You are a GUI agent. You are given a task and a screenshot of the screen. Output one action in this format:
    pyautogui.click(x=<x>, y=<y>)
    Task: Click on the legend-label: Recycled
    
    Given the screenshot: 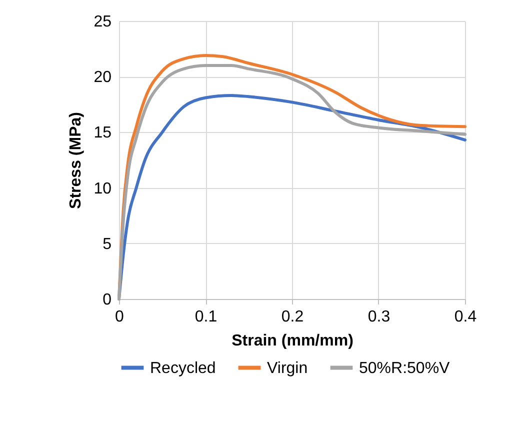 What is the action you would take?
    pyautogui.click(x=183, y=368)
    